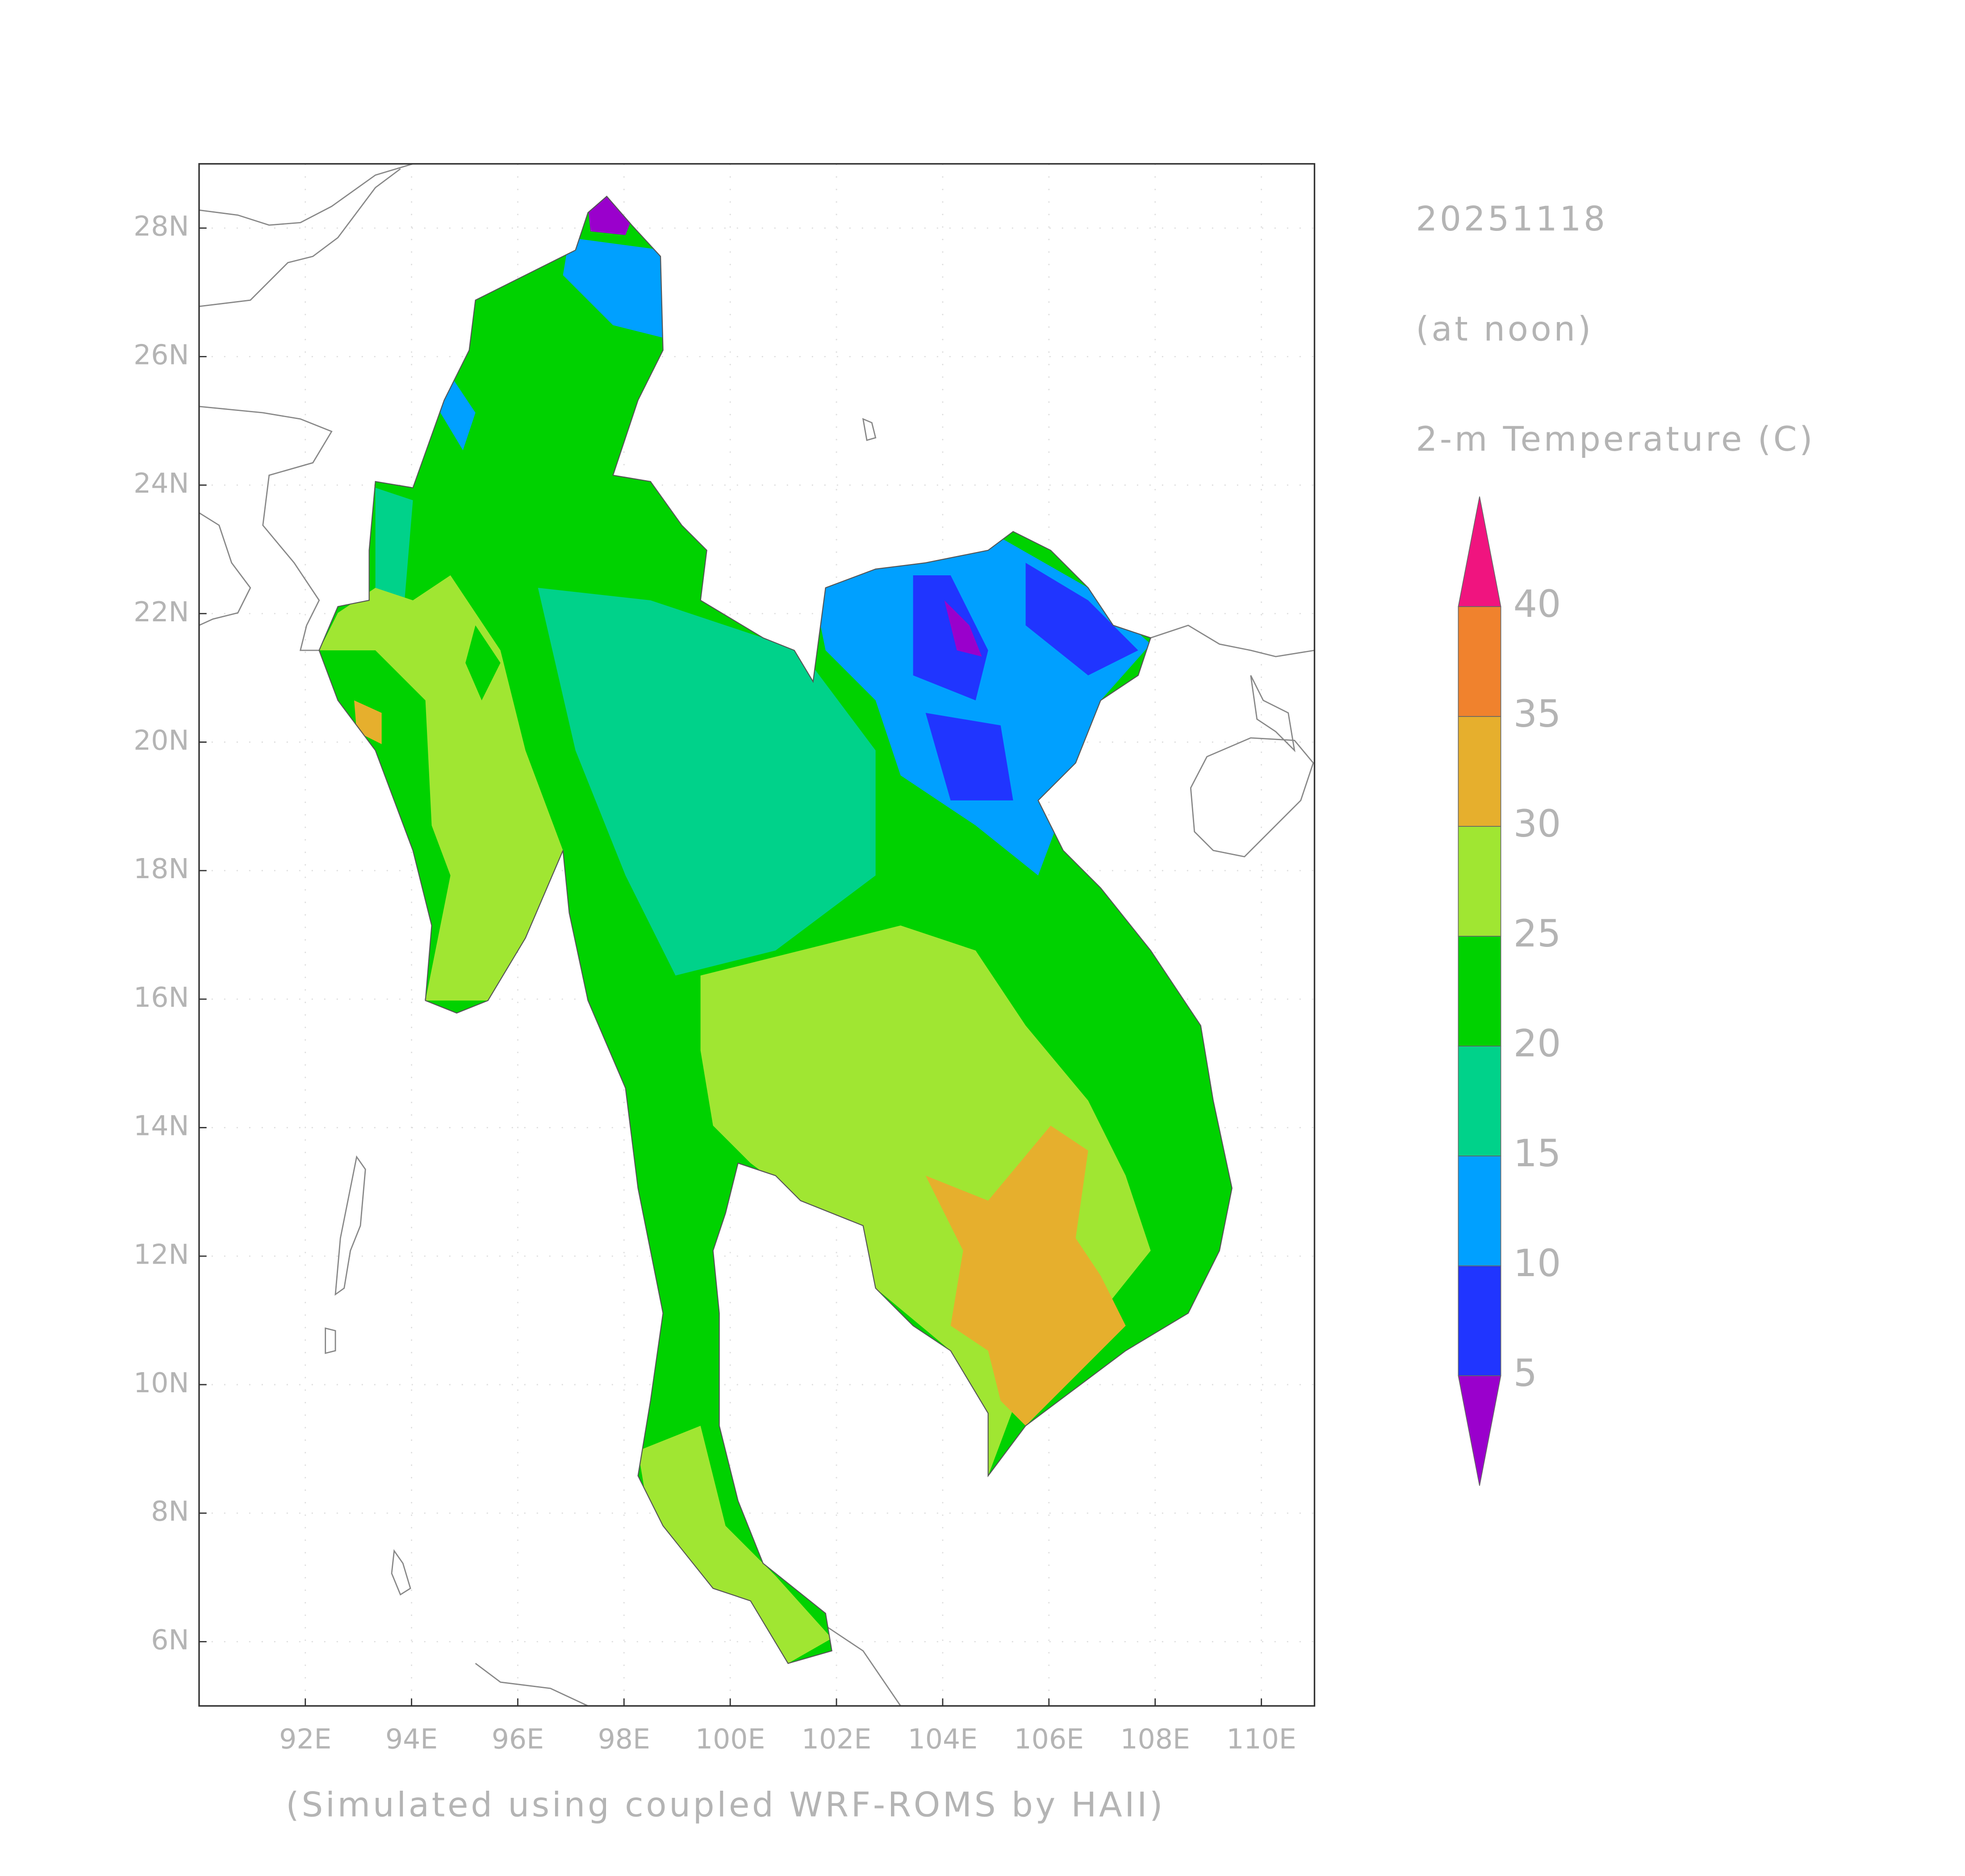  I want to click on colorbar-label: 30, so click(1537, 824).